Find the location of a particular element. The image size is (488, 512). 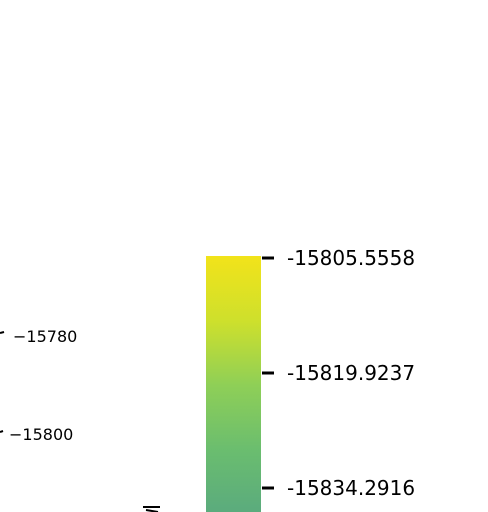

z-axis-tick-label: −15800 is located at coordinates (41, 434).